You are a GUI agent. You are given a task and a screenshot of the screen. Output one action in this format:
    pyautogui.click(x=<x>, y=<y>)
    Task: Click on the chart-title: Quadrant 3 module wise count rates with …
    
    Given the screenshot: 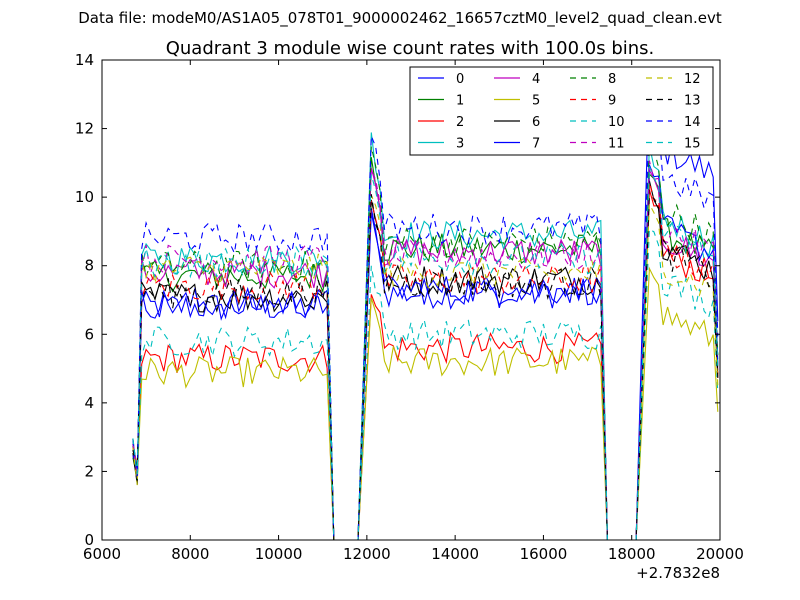 What is the action you would take?
    pyautogui.click(x=410, y=48)
    